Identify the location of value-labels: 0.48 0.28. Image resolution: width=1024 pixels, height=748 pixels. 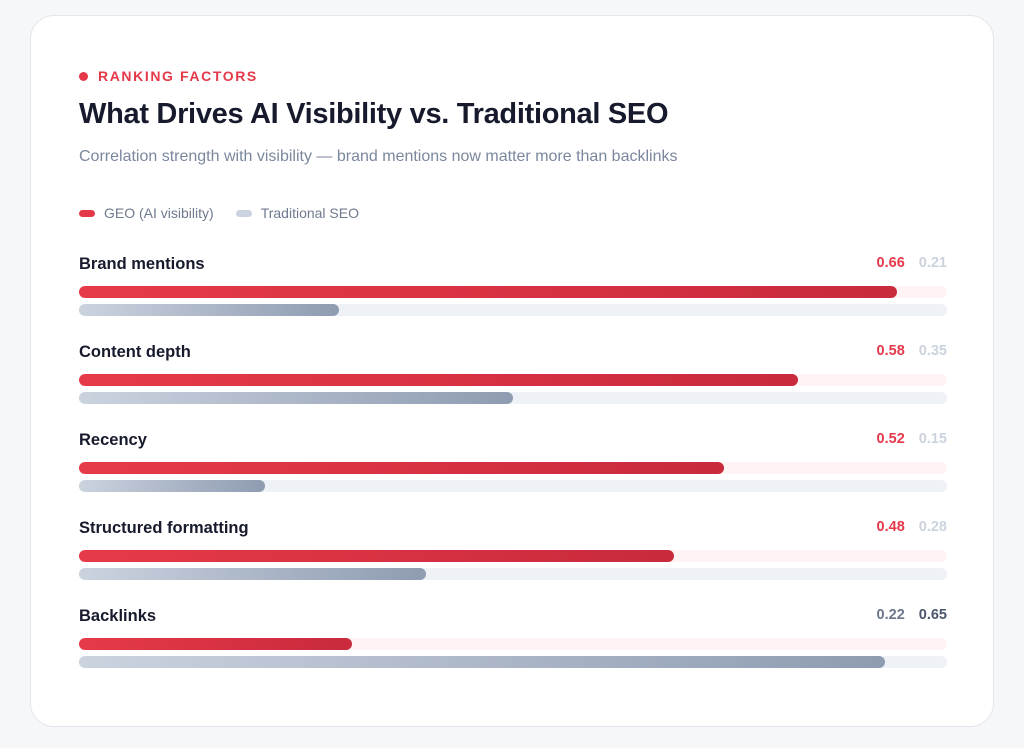
(912, 527).